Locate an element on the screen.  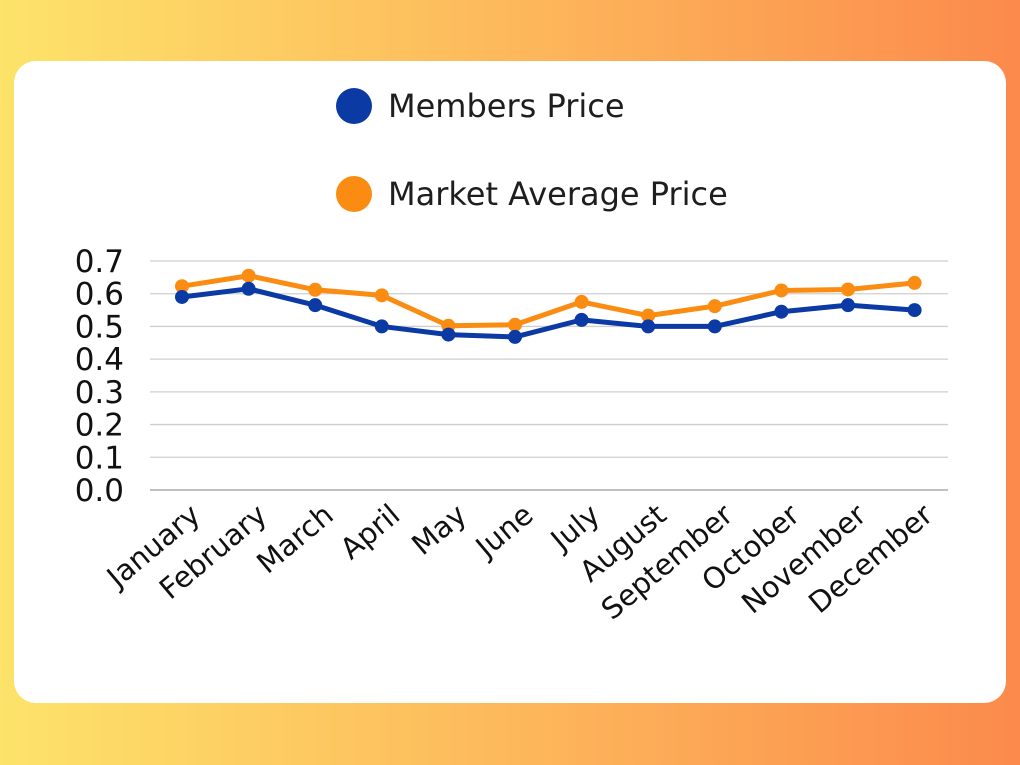
legend-item-market: Market Average Price is located at coordinates (532, 194).